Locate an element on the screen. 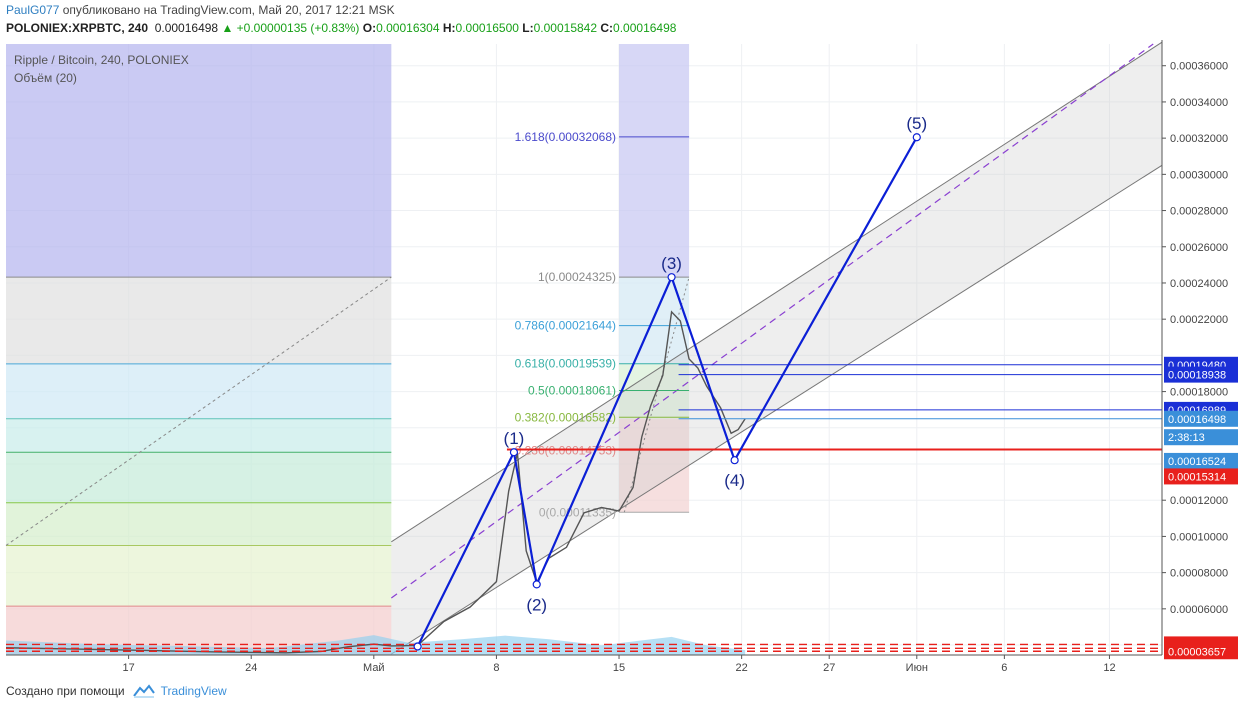 This screenshot has width=1238, height=711. open-label: O: is located at coordinates (369, 28).